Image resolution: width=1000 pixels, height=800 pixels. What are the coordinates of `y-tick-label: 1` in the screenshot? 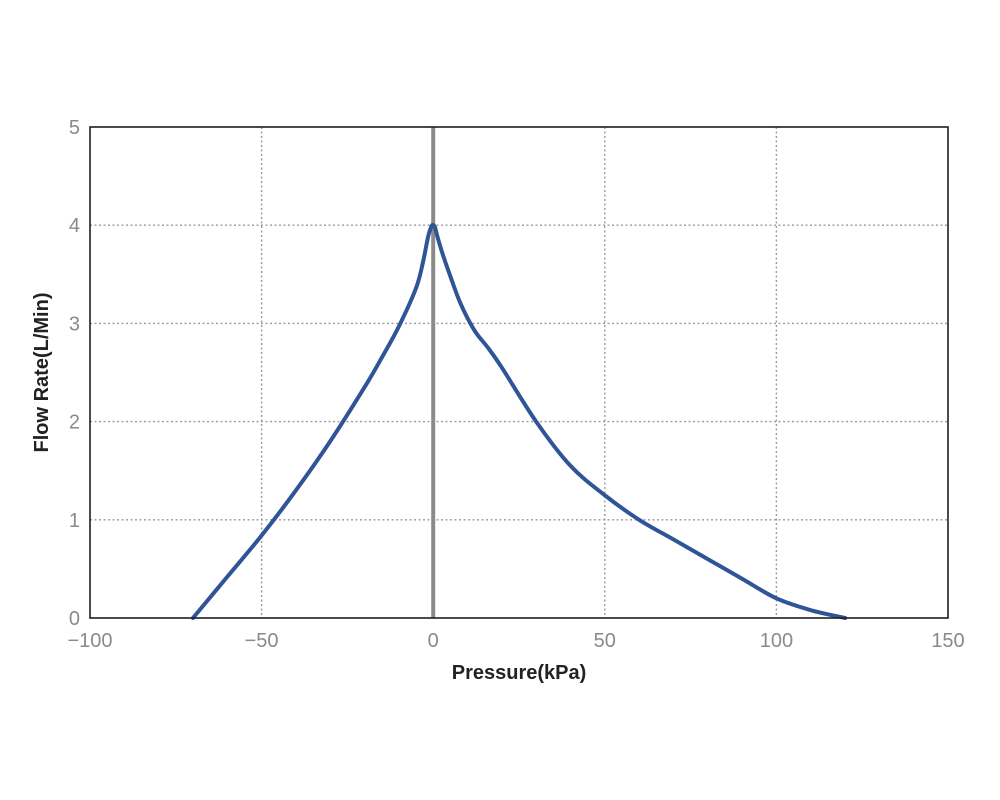 It's located at (74, 521).